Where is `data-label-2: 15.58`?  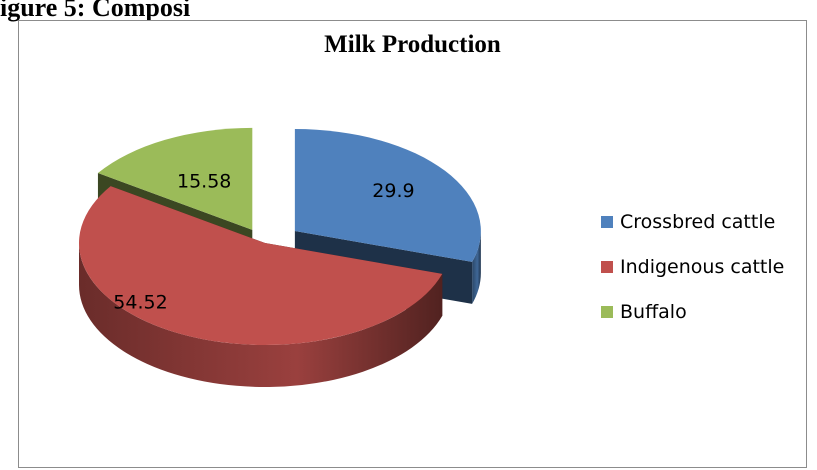
data-label-2: 15.58 is located at coordinates (204, 181).